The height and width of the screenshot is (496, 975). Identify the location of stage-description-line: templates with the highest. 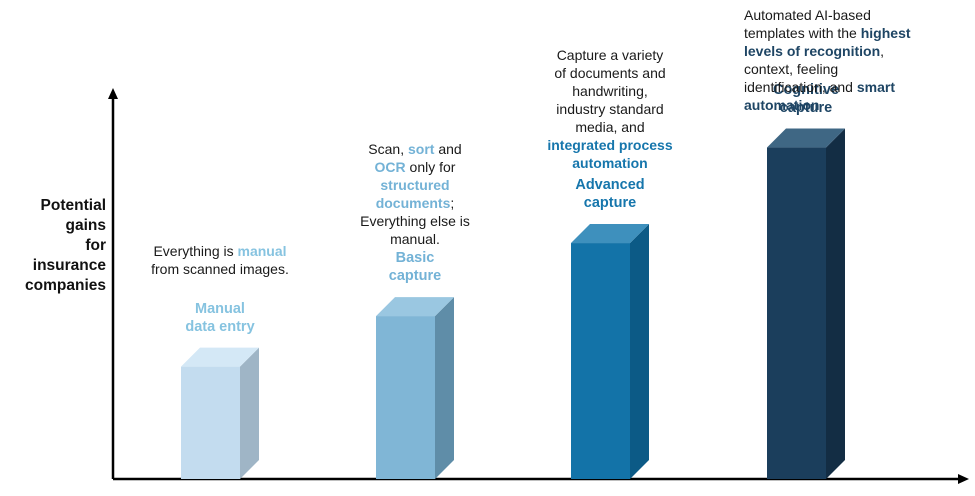
(844, 33).